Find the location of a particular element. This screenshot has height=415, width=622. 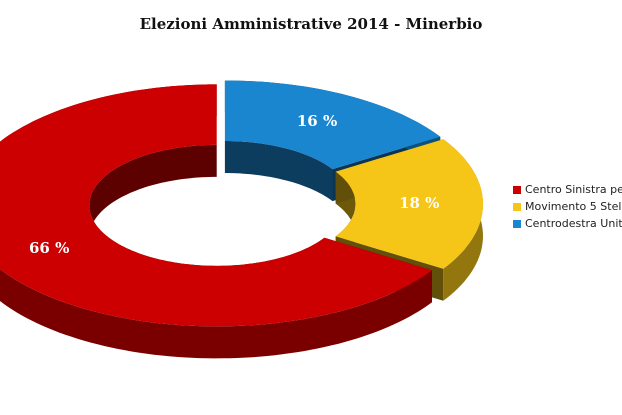

legend-label: Centrodestra Unito is located at coordinates (573, 223).